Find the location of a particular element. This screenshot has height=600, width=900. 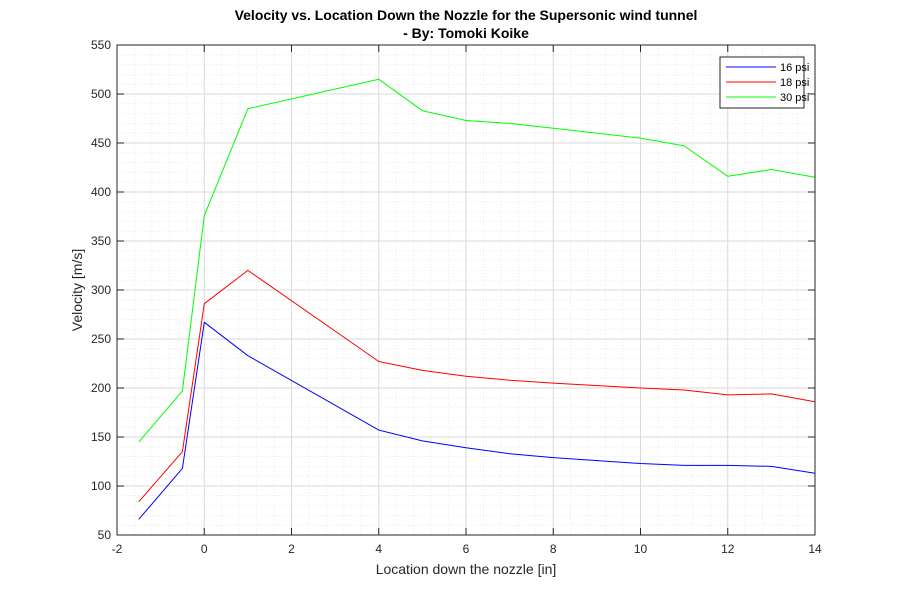

x-tick-label: -2 is located at coordinates (117, 549).